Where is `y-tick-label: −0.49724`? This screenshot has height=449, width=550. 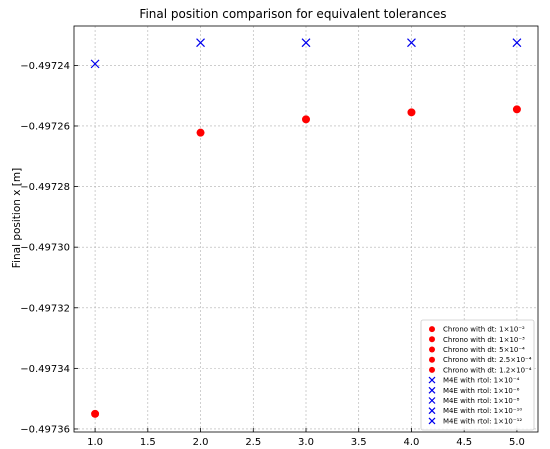
y-tick-label: −0.49724 is located at coordinates (45, 66).